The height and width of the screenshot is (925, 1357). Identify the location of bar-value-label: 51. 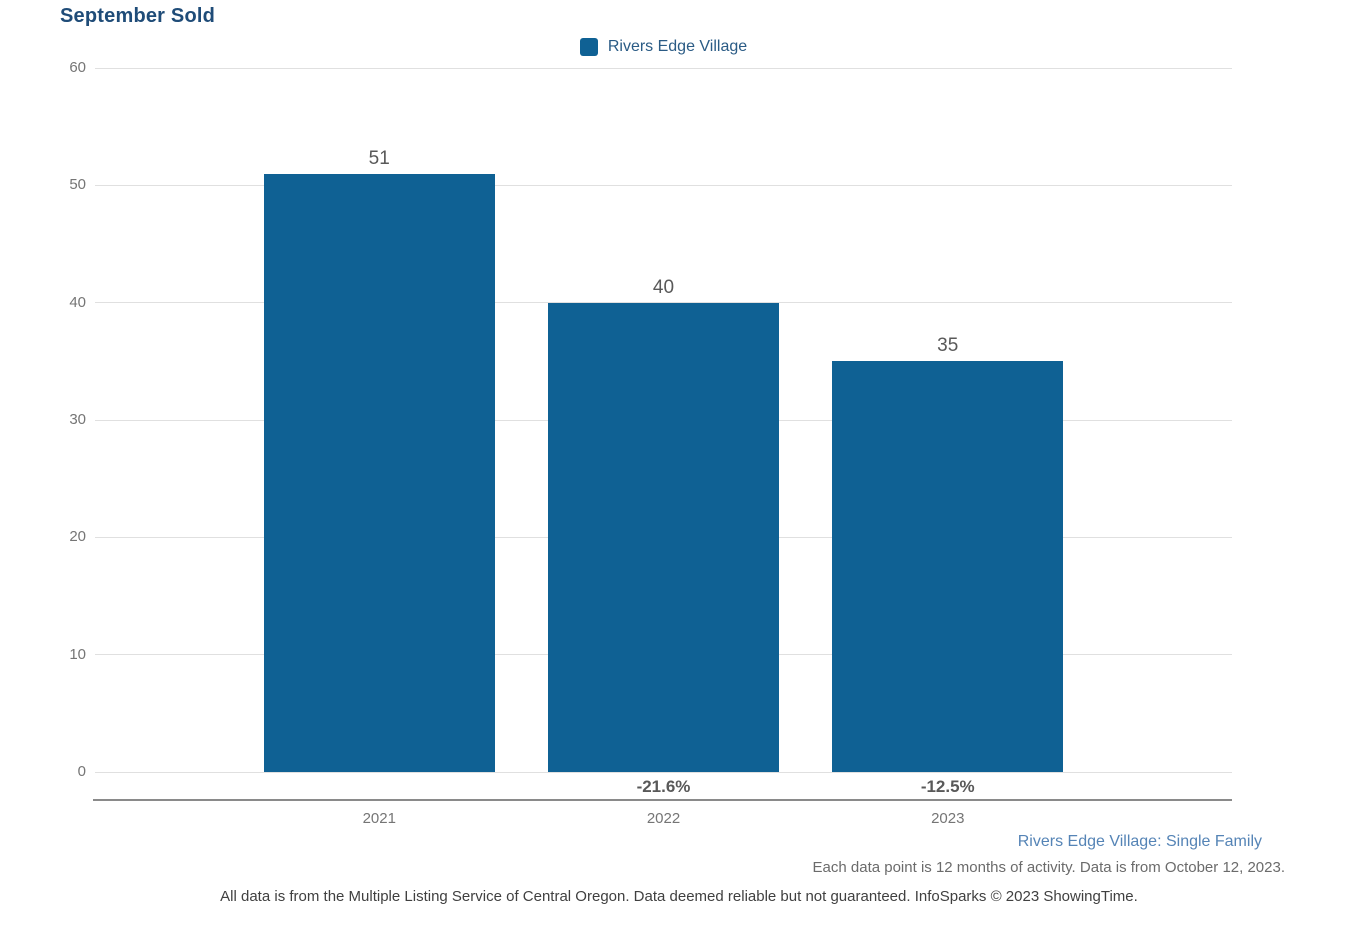
(379, 158).